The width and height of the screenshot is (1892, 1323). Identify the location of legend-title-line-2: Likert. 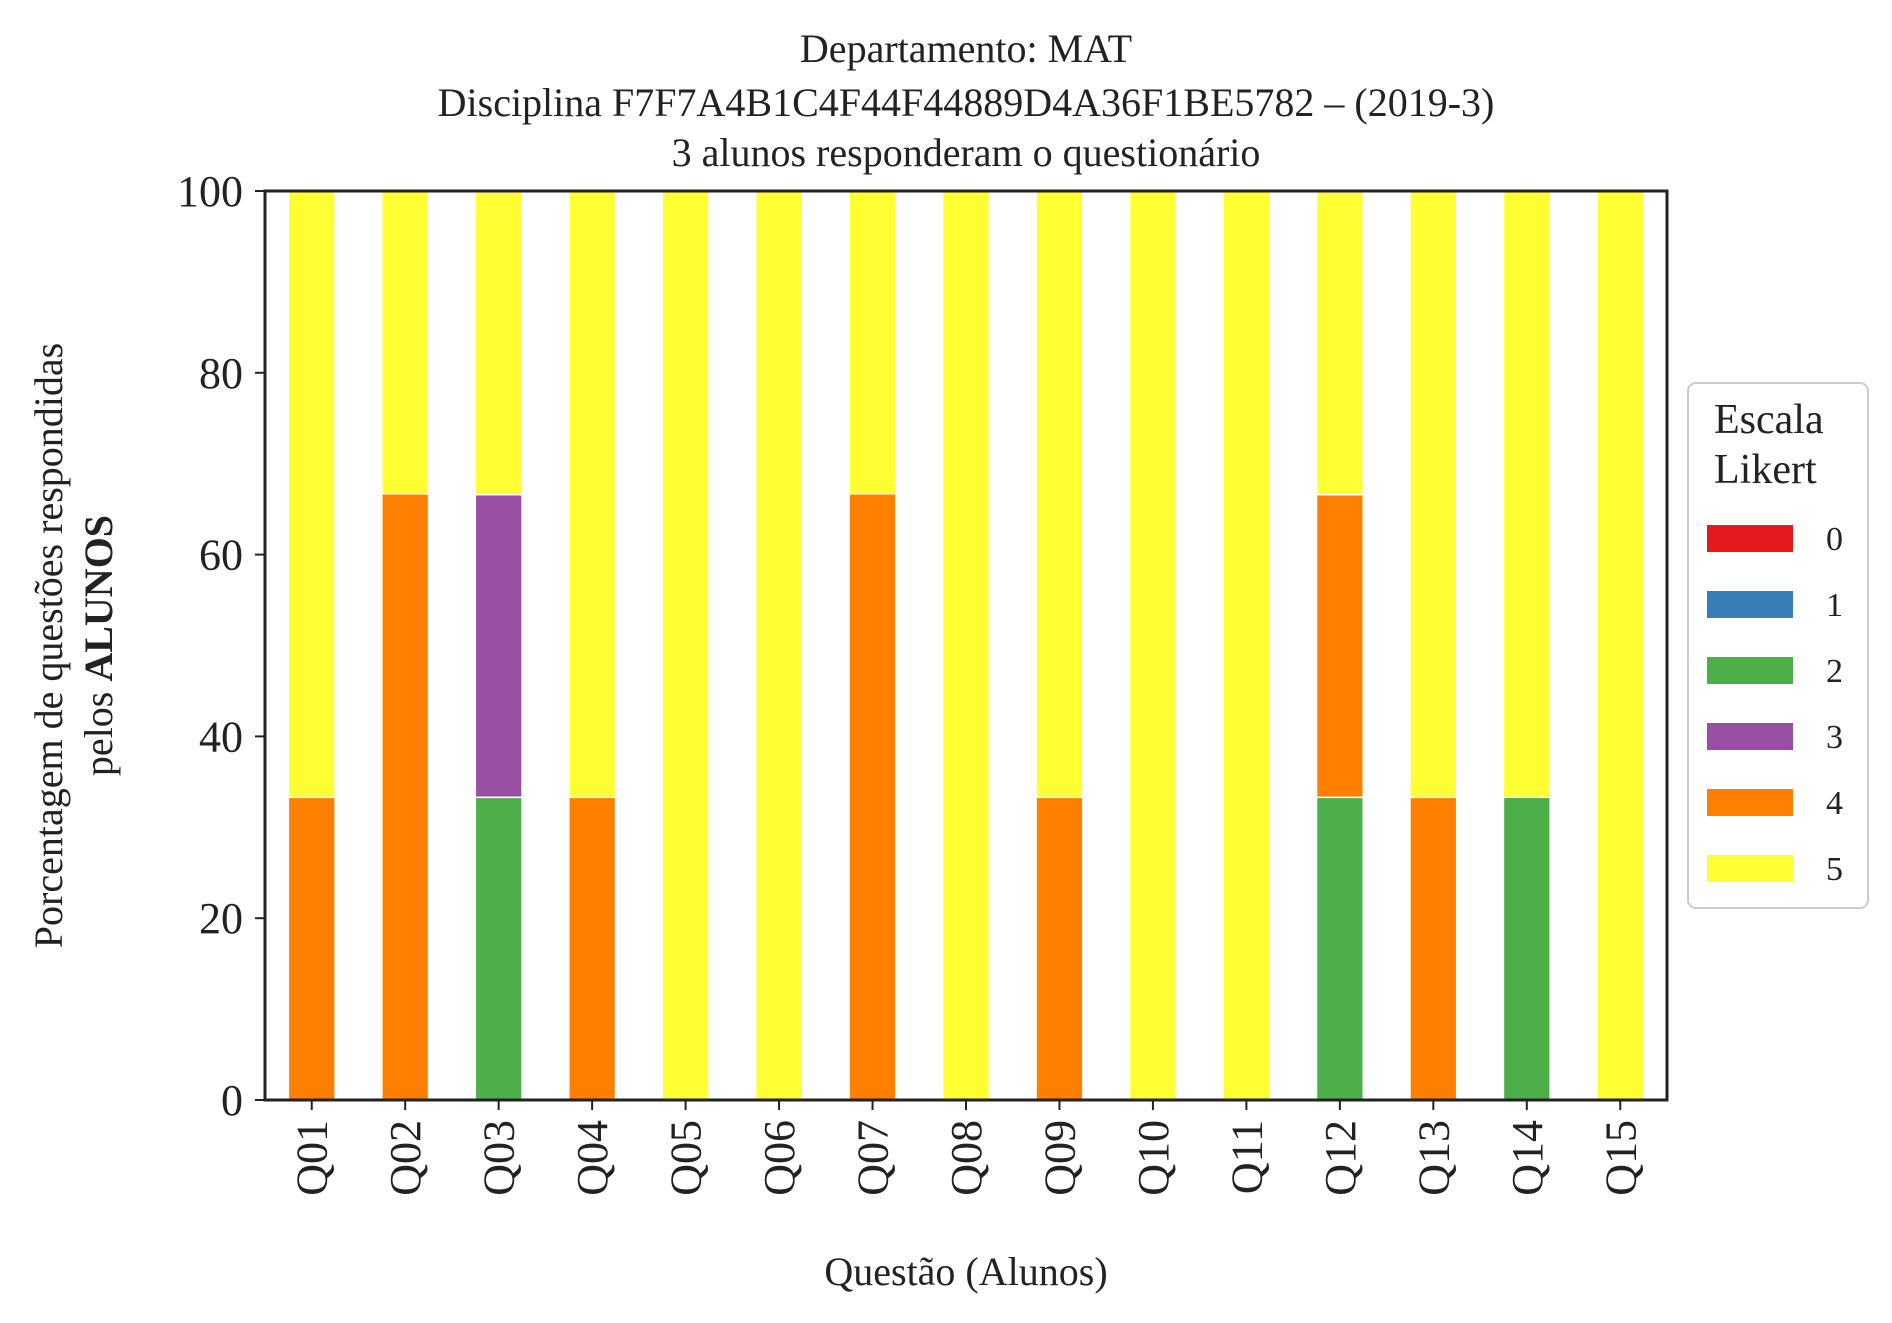
(1765, 470).